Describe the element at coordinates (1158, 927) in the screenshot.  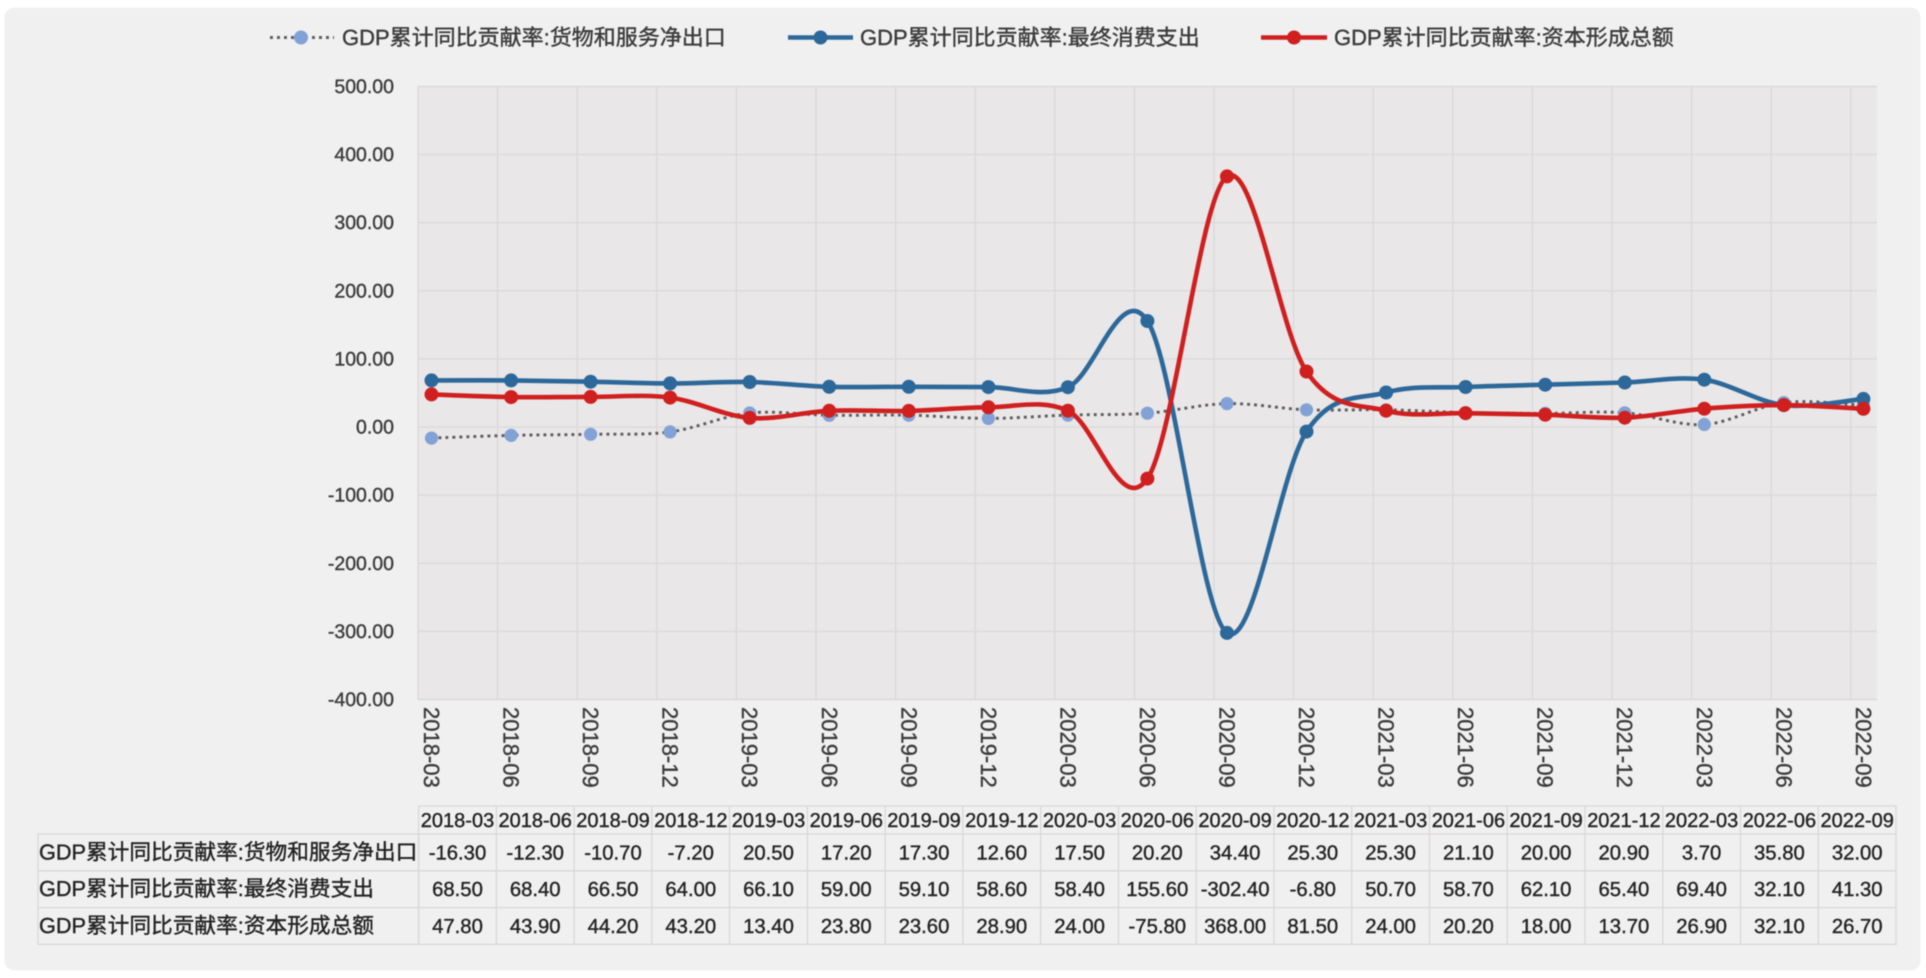
I see `svg-text: -75.80` at that location.